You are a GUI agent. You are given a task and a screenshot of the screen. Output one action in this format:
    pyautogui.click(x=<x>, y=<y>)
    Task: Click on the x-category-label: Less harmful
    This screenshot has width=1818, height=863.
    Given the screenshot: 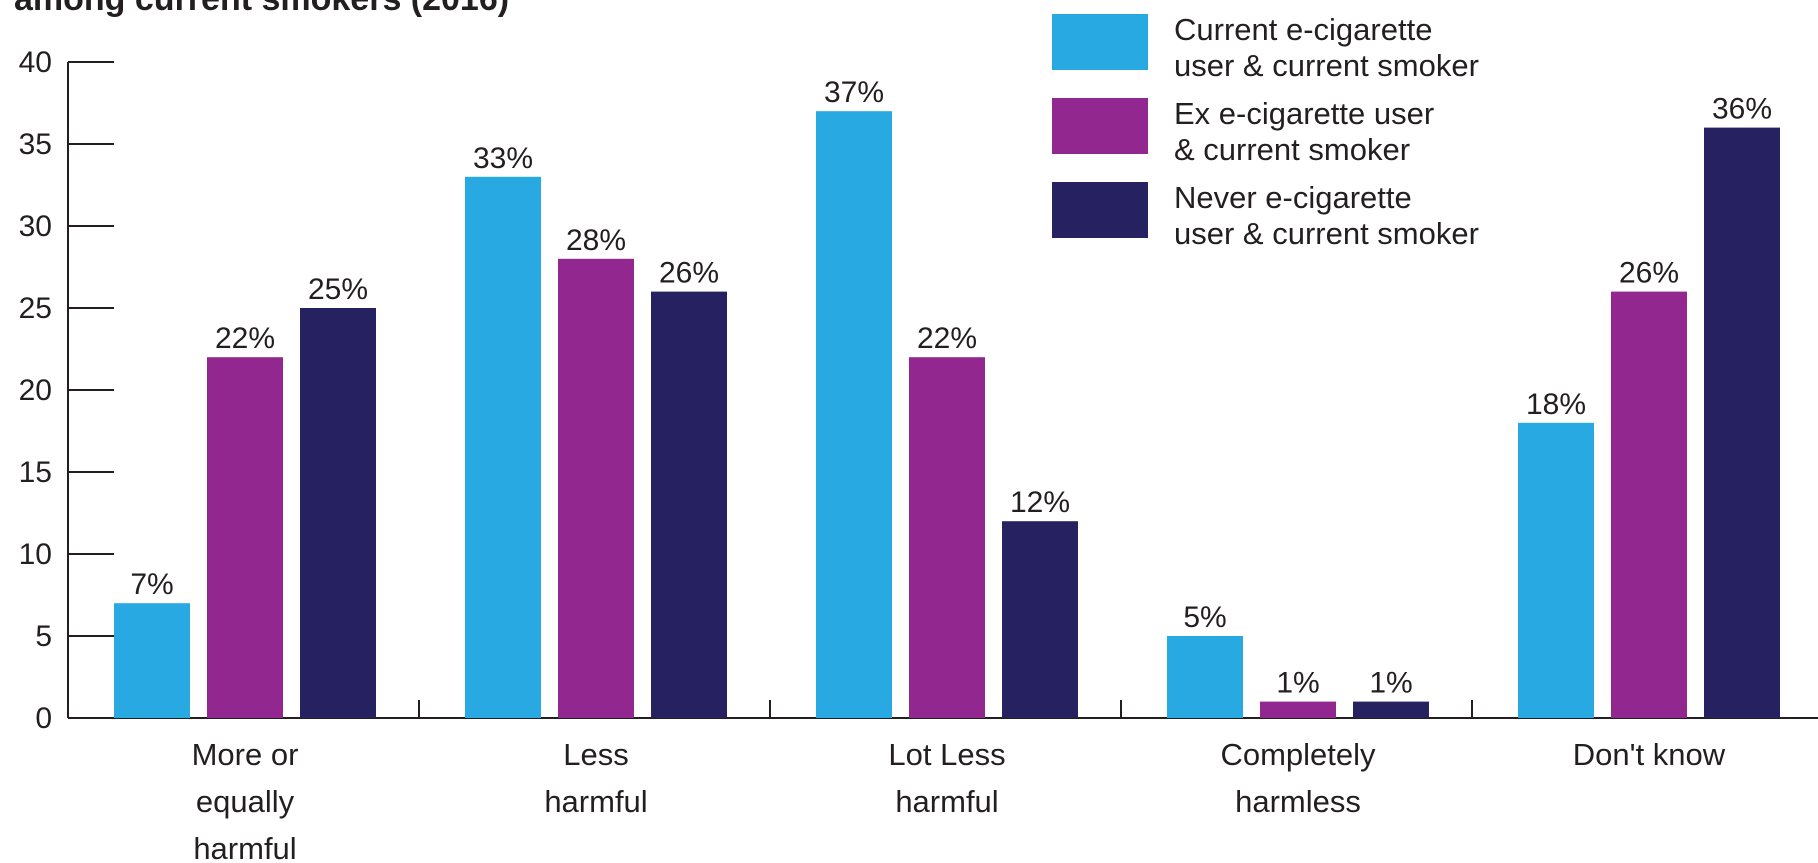 What is the action you would take?
    pyautogui.click(x=595, y=778)
    